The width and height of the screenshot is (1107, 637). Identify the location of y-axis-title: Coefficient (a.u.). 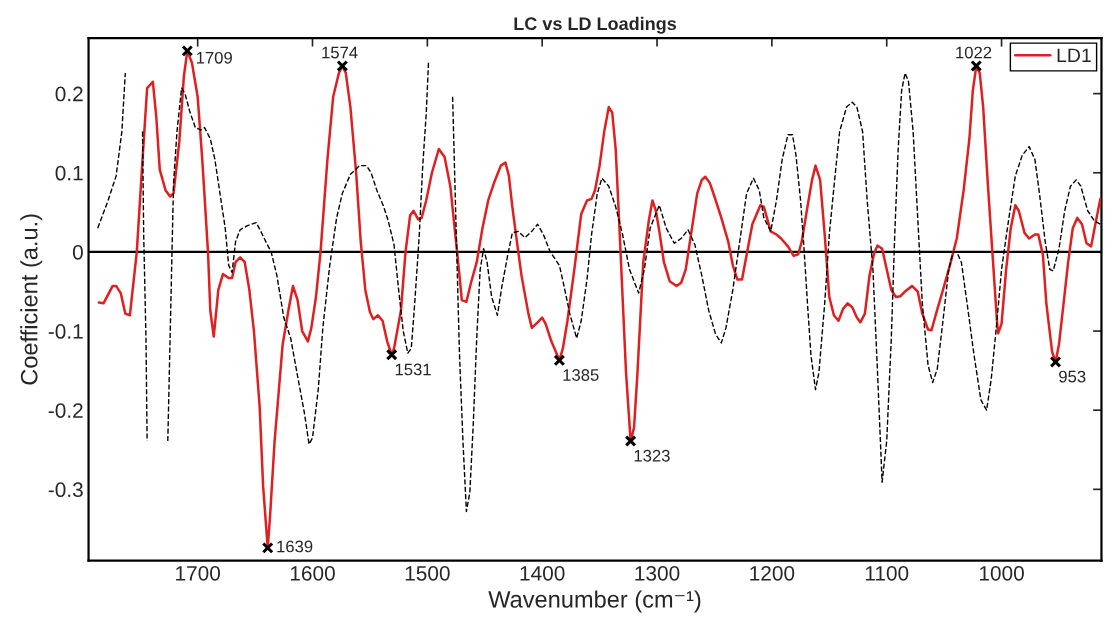
(31, 299).